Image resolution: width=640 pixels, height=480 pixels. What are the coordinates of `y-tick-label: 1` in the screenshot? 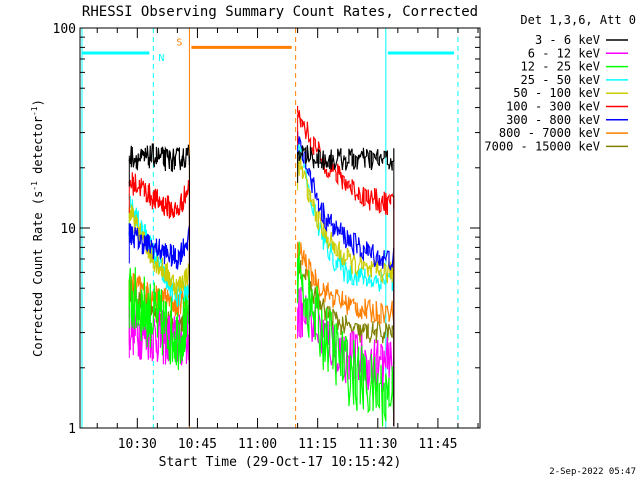 It's located at (72, 429).